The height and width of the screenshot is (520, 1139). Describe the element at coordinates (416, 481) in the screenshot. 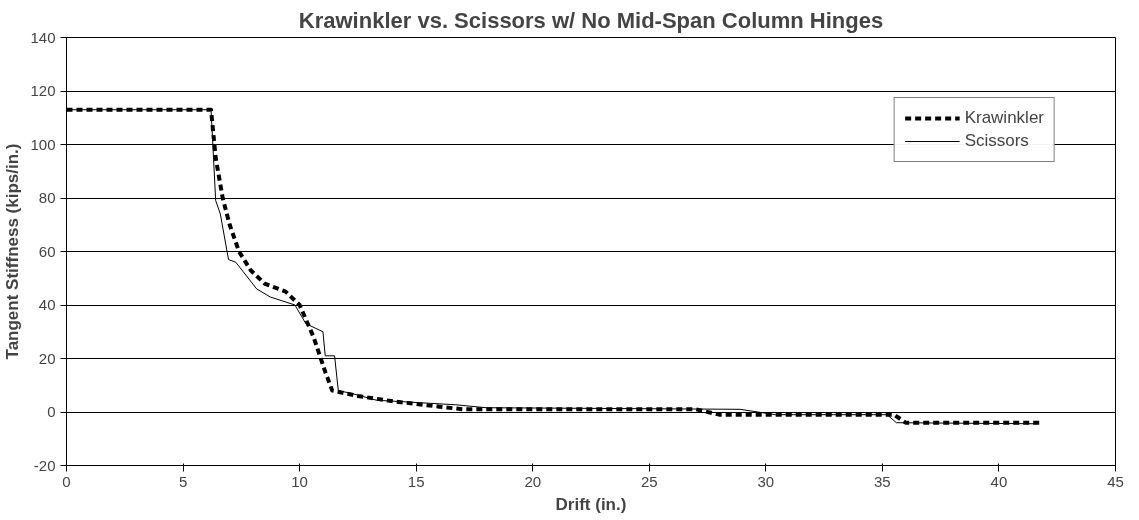

I see `x-tick-label: 15` at that location.